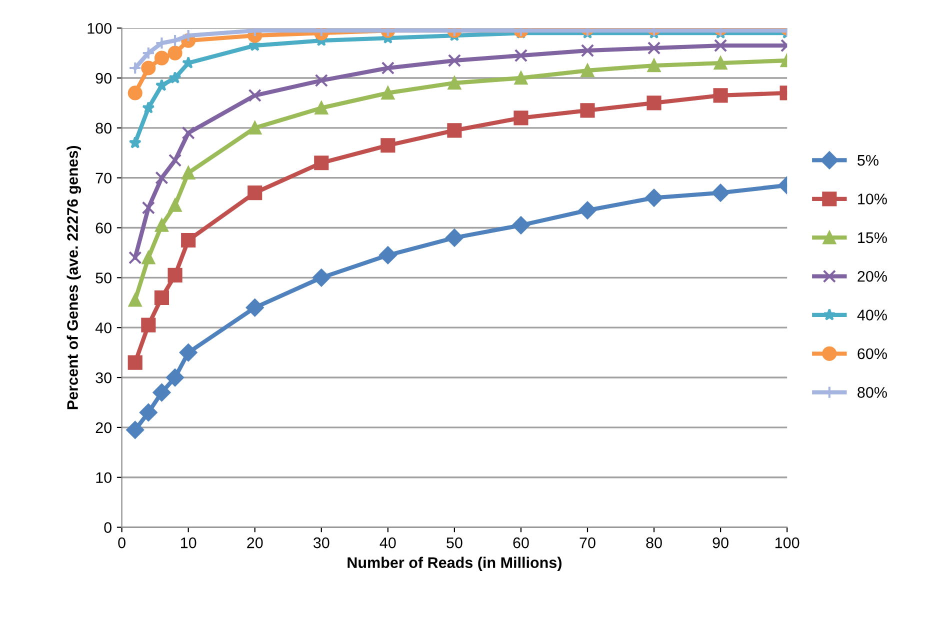 This screenshot has width=937, height=624. What do you see at coordinates (455, 564) in the screenshot?
I see `x-axis-title: Number of Reads (in Millions)` at bounding box center [455, 564].